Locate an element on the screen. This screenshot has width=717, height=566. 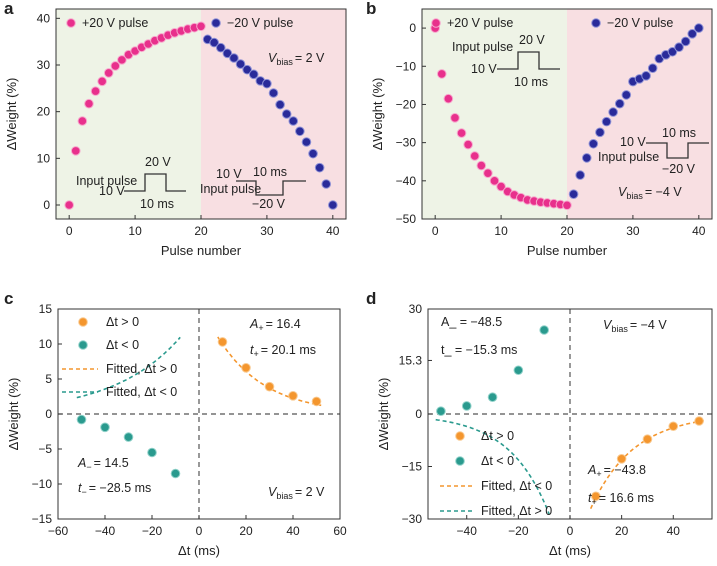
x-axis-label: Δt (ms) is located at coordinates (570, 550).